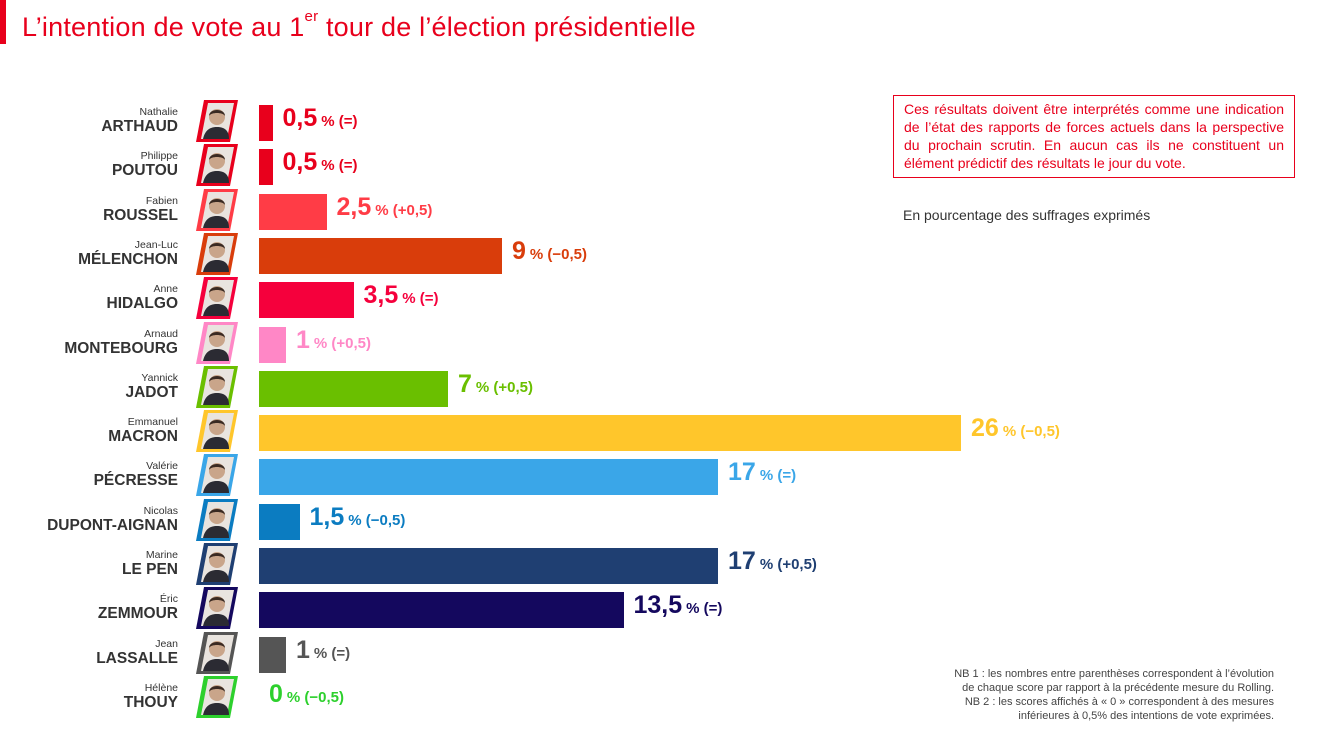  What do you see at coordinates (276, 693) in the screenshot?
I see `value-number: 0` at bounding box center [276, 693].